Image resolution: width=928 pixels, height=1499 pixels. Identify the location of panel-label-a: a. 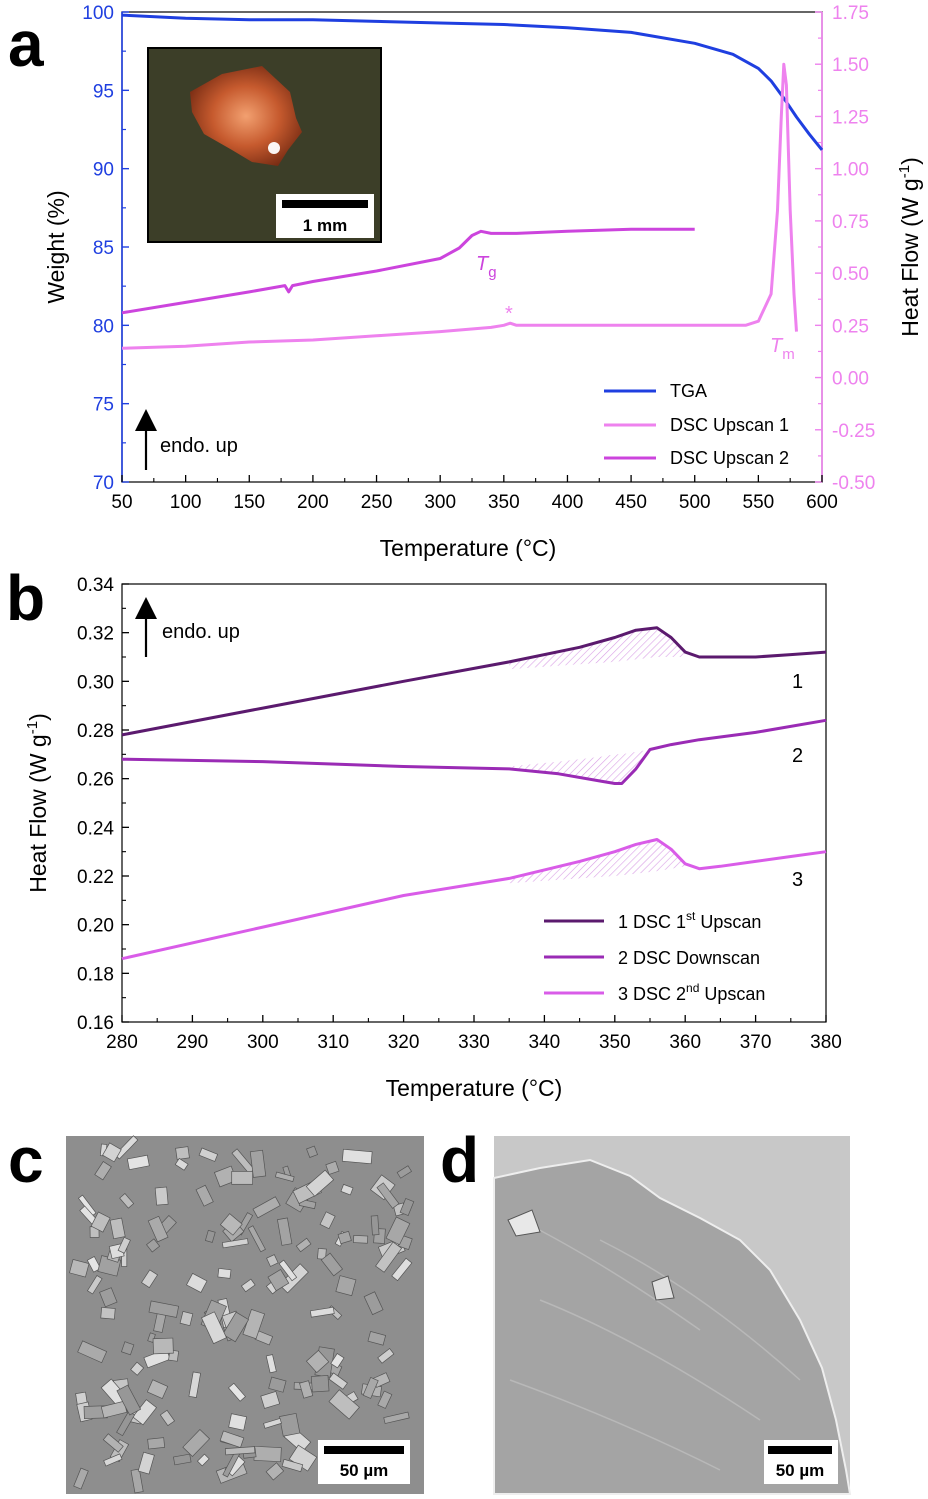
(26, 44).